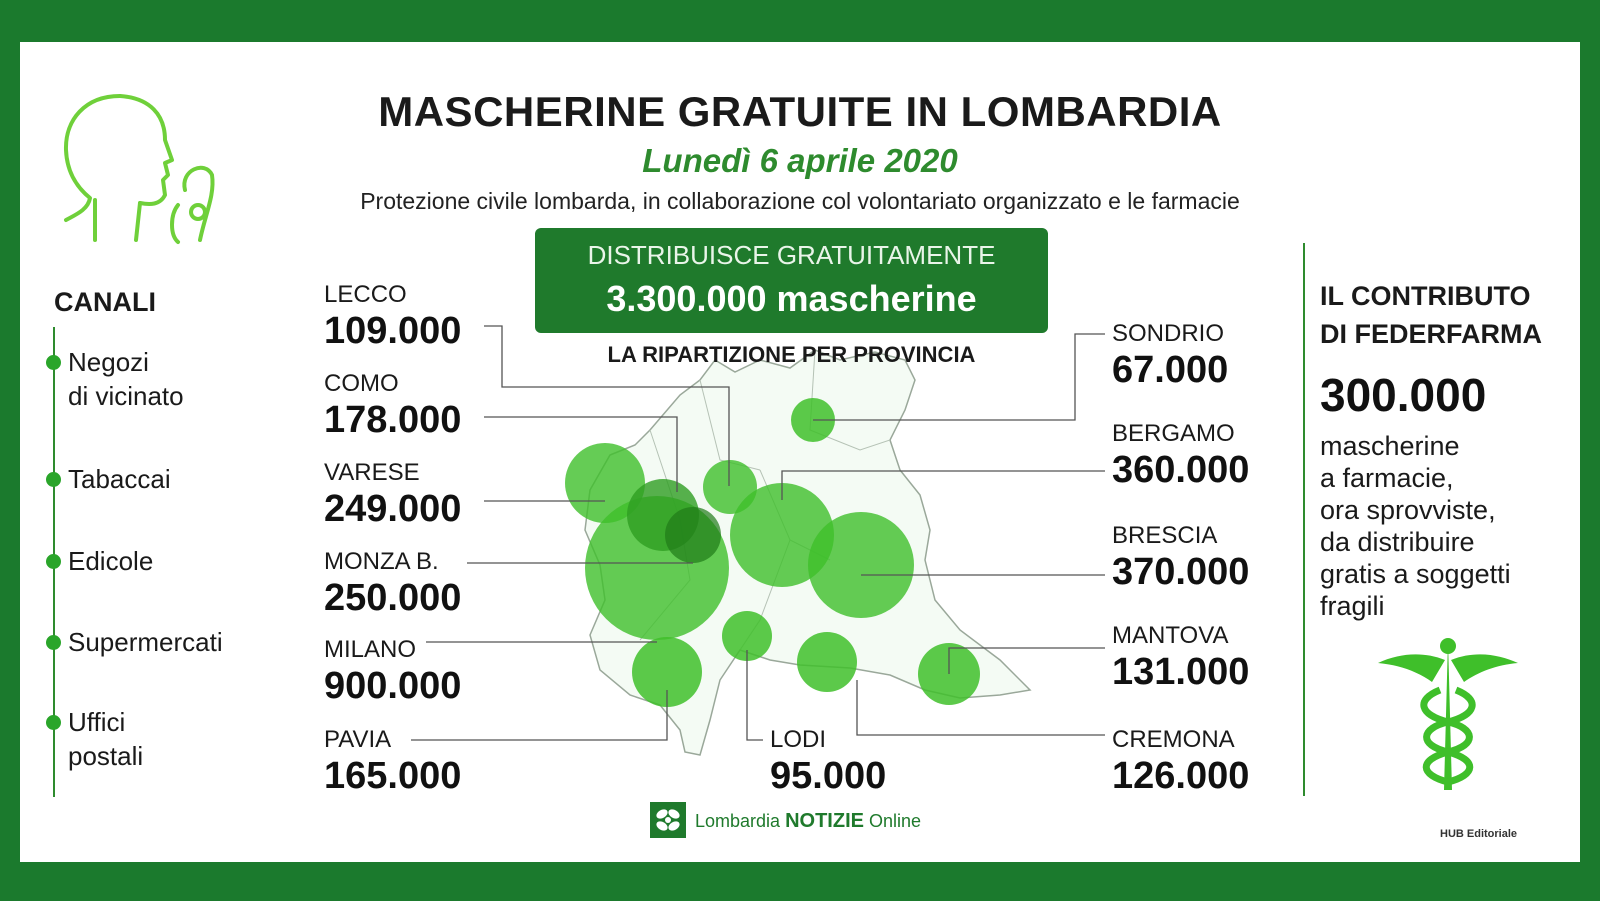 The height and width of the screenshot is (901, 1600). Describe the element at coordinates (1173, 433) in the screenshot. I see `province-name-bergamo: BERGAMO` at that location.